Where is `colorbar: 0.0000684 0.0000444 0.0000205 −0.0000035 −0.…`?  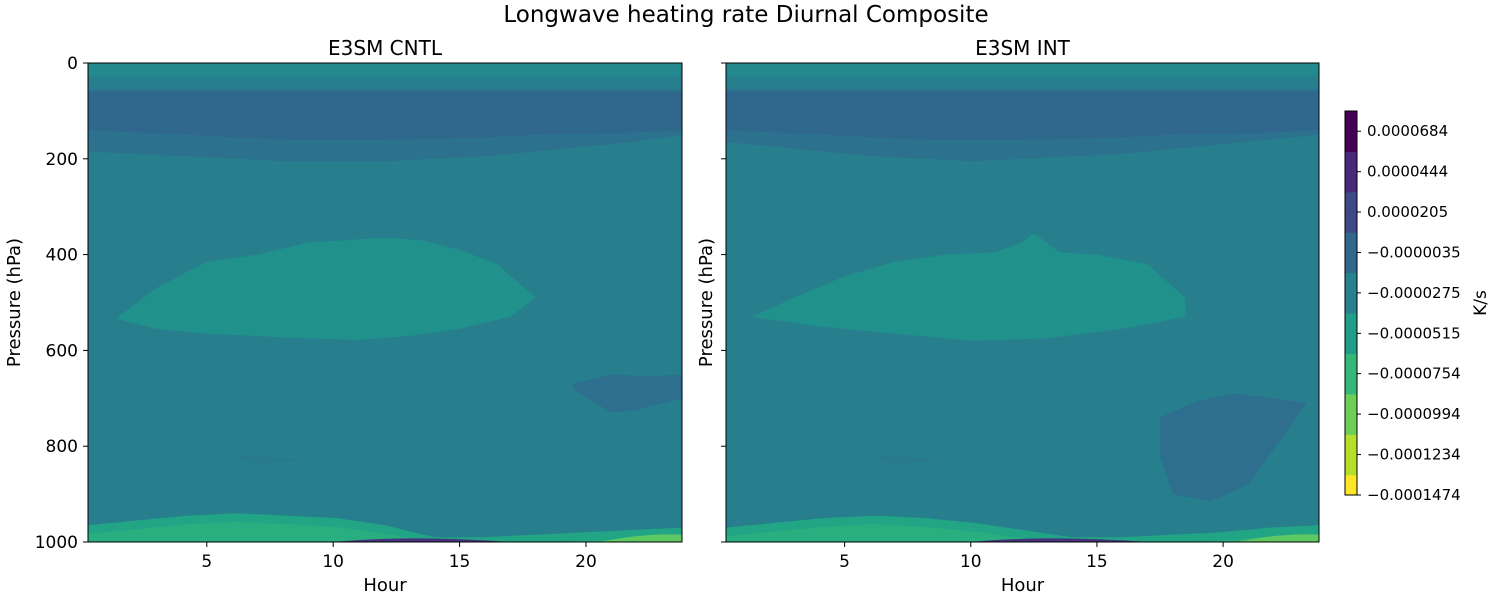 colorbar: 0.0000684 0.0000444 0.0000205 −0.0000035 −0.… is located at coordinates (1417, 307).